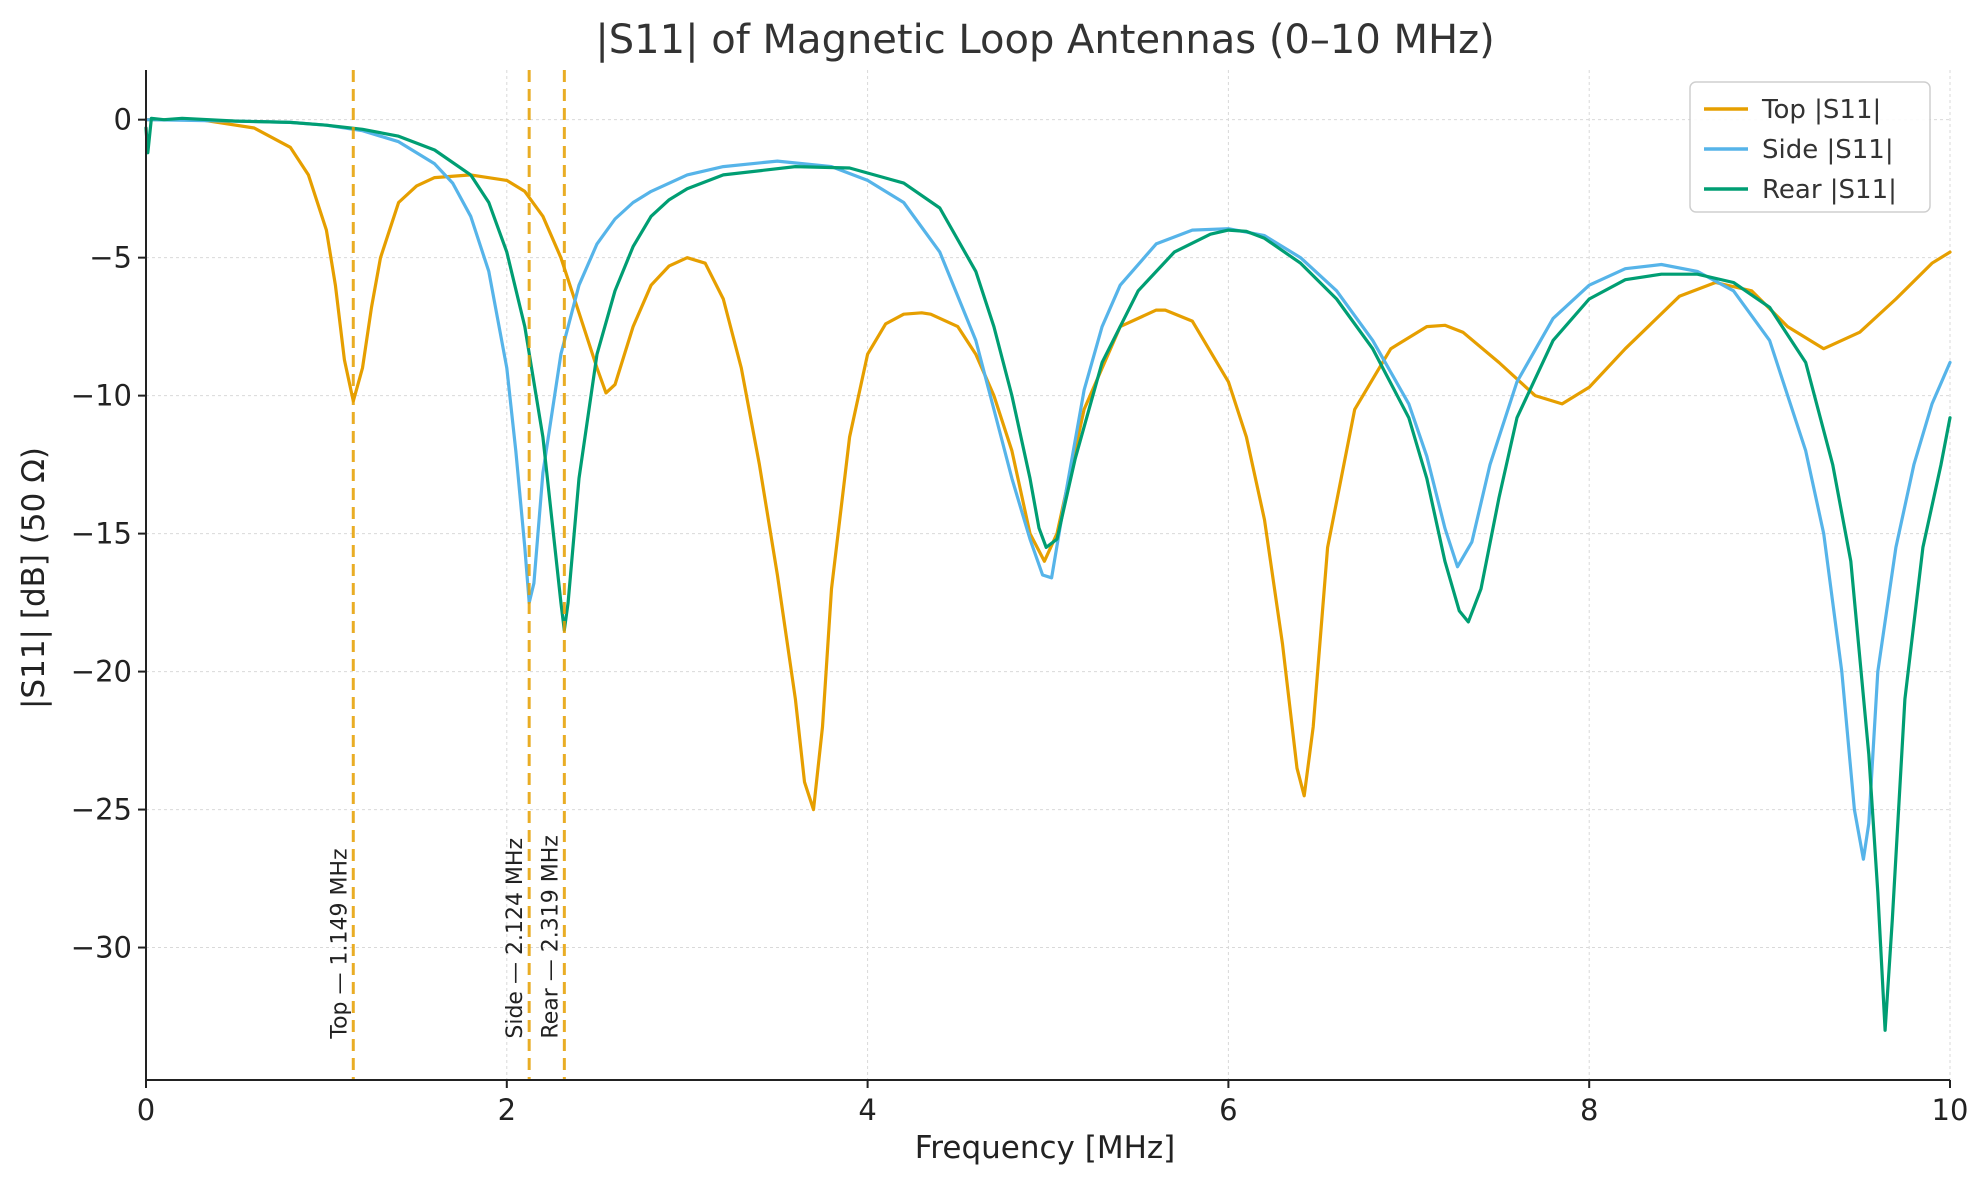 The image size is (1980, 1181). I want to click on legend-label-0: Top |S11|, so click(1821, 110).